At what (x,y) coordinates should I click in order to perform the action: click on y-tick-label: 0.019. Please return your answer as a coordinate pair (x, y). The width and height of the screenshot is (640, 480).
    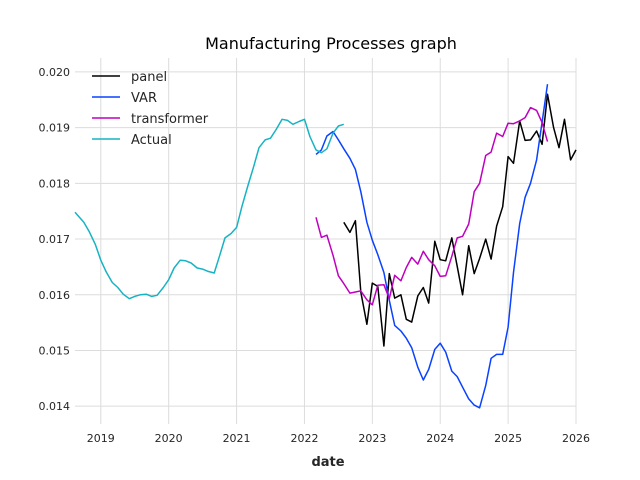
    Looking at the image, I should click on (55, 128).